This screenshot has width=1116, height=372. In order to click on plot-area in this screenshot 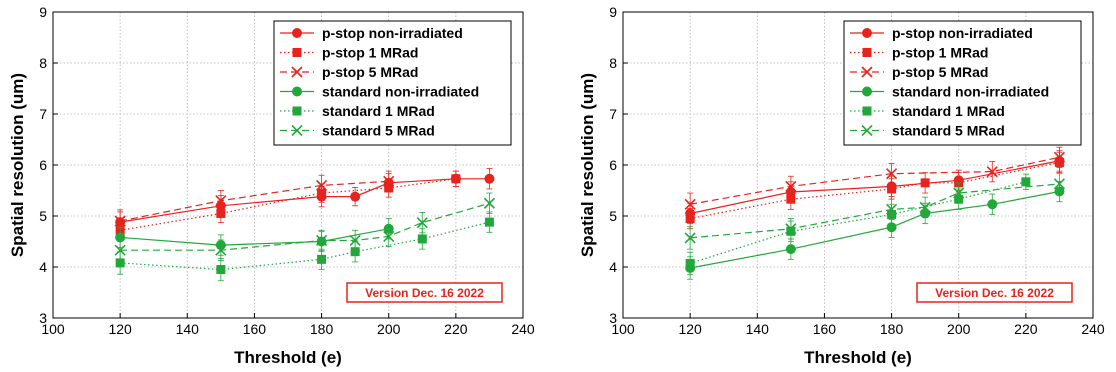, I will do `click(874, 213)`.